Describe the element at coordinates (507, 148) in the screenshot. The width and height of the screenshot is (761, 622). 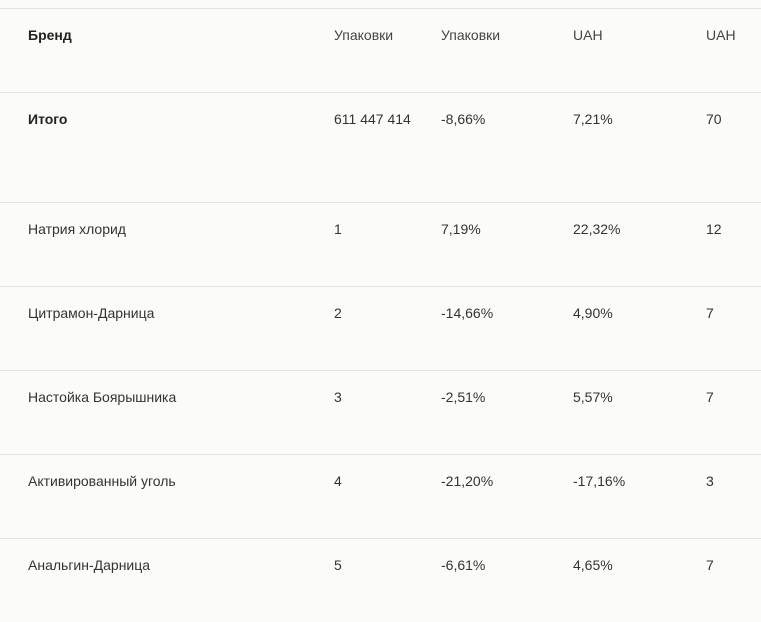
I see `total-packs-change: -8,66%` at that location.